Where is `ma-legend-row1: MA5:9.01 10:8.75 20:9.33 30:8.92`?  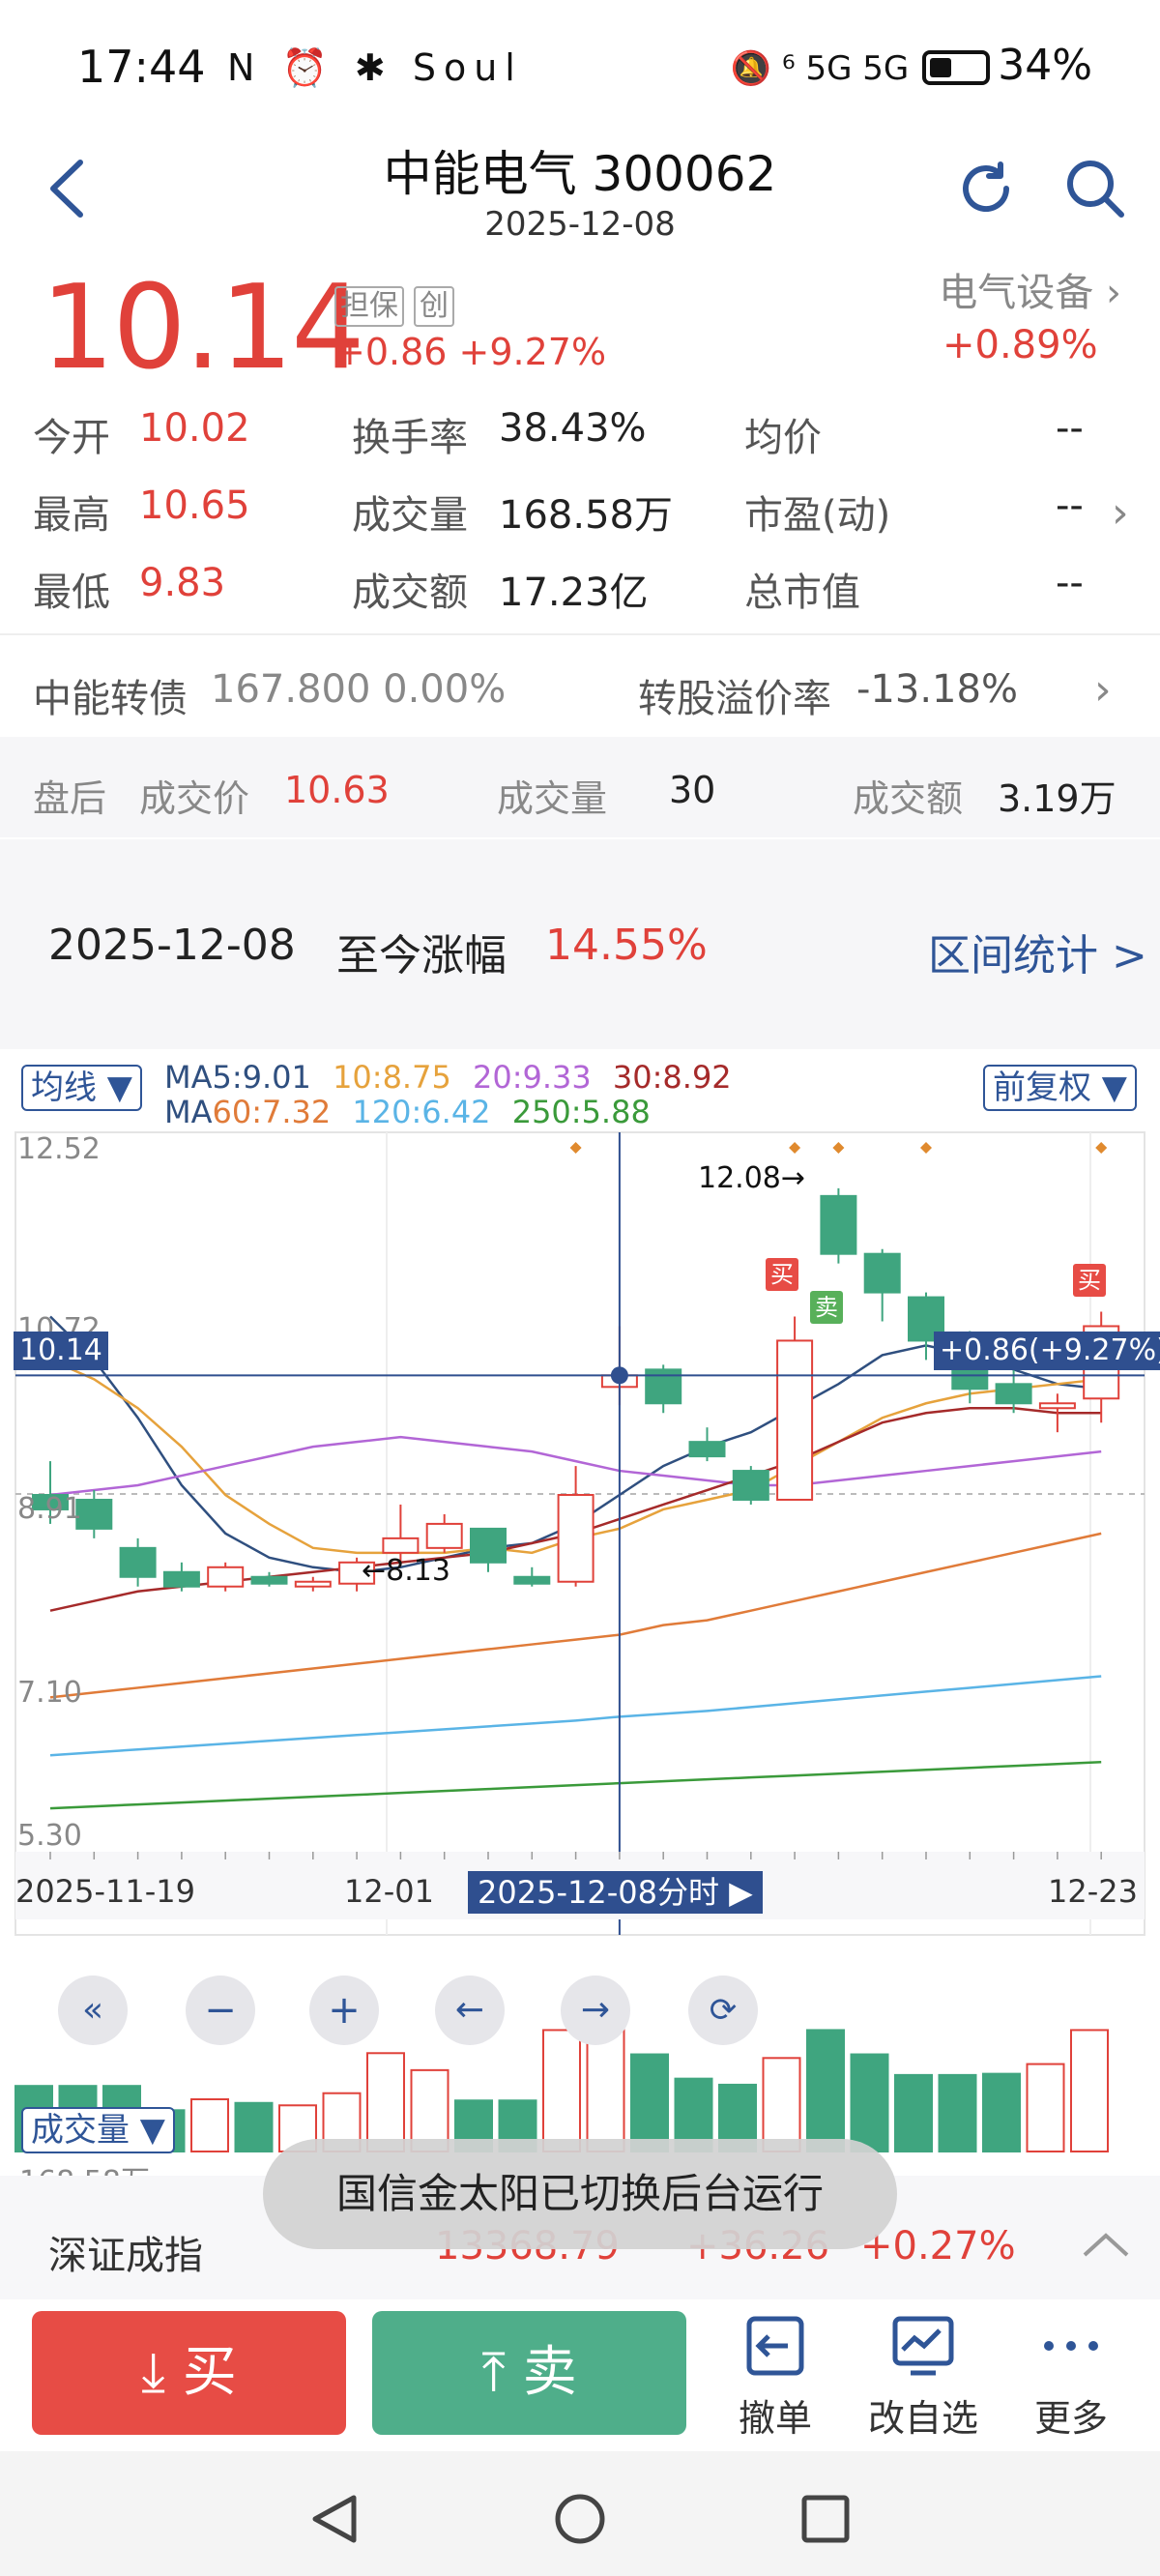
ma-legend-row1: MA5:9.01 10:8.75 20:9.33 30:8.92 is located at coordinates (448, 1077).